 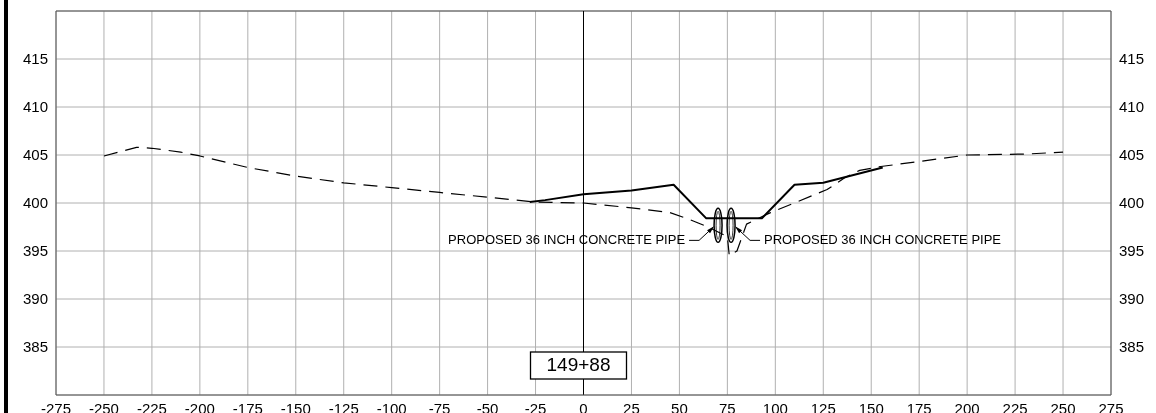 What do you see at coordinates (151, 406) in the screenshot?
I see `x-tick-label: -225` at bounding box center [151, 406].